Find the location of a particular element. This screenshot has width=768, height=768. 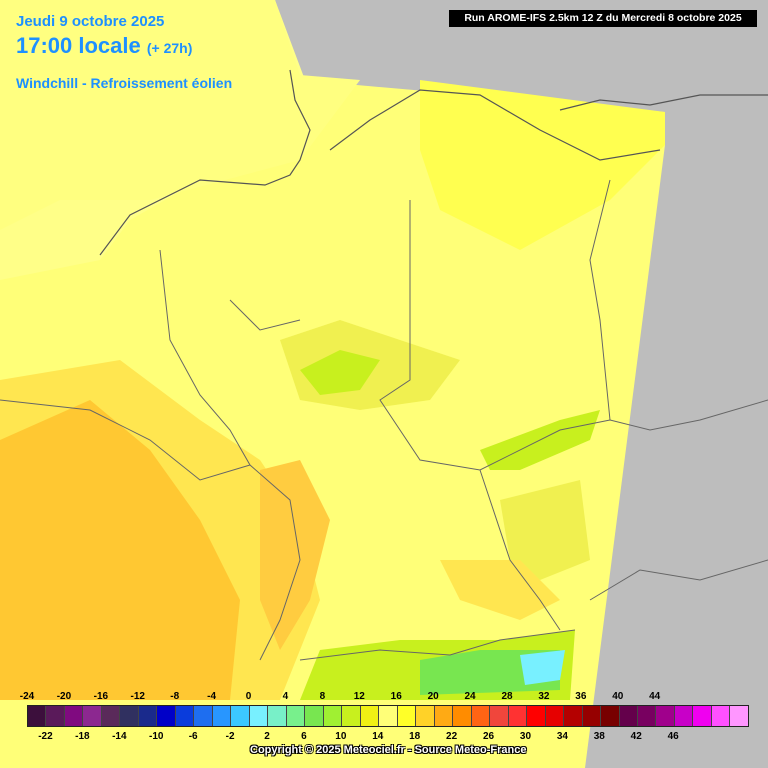

legend-label-top: -12 is located at coordinates (137, 696).